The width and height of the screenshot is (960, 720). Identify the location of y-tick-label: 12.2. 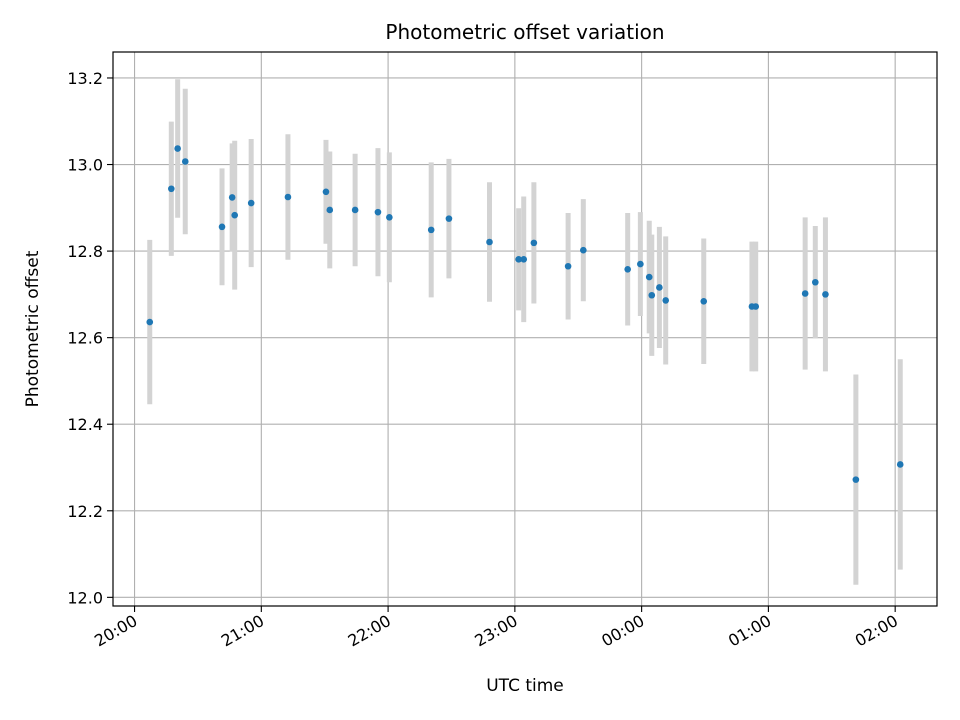
(85, 511).